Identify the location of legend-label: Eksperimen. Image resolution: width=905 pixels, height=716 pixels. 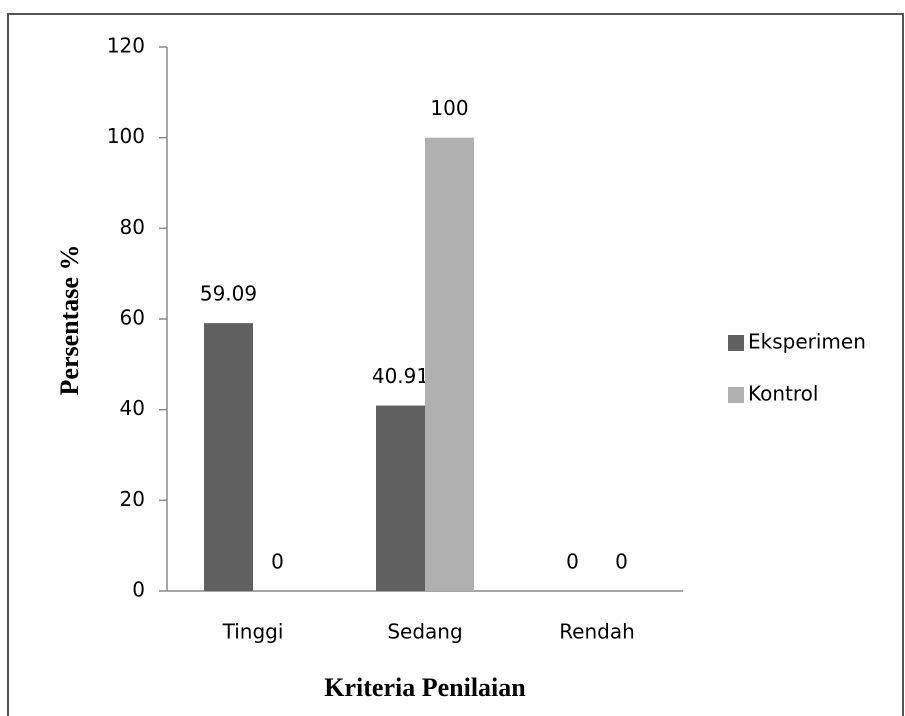
(807, 342).